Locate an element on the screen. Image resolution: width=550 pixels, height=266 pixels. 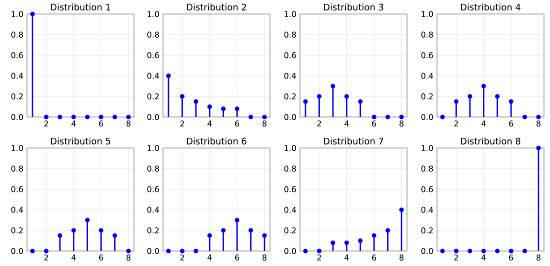
chart-title: Distribution 4 is located at coordinates (490, 7).